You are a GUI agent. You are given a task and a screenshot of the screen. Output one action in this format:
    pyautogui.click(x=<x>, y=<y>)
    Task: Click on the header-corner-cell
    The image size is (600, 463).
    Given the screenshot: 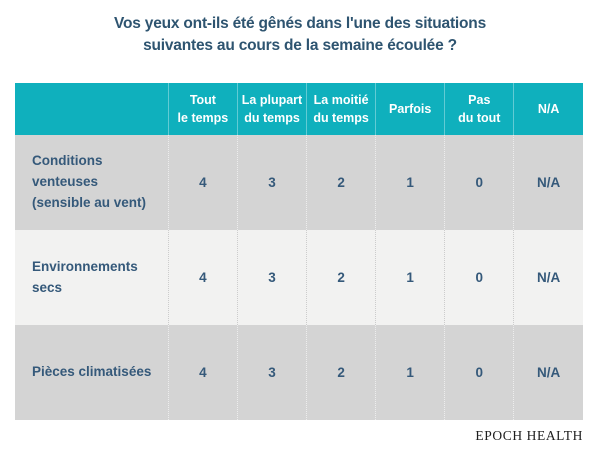 What is the action you would take?
    pyautogui.click(x=92, y=109)
    